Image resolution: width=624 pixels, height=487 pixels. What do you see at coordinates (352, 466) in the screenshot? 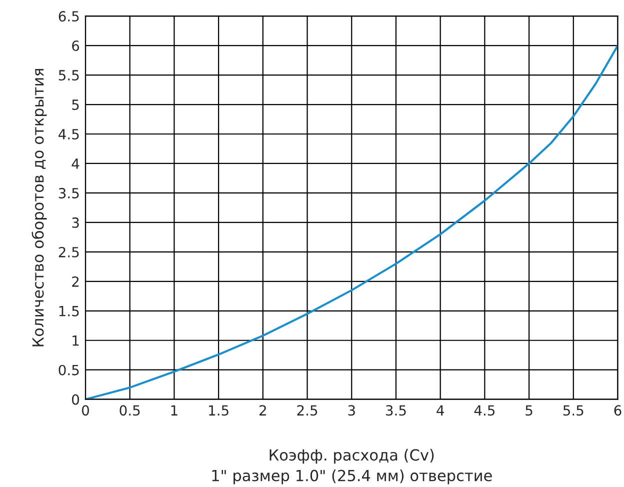
I see `x-axis-title: Коэфф. расхода (Cv) 1" размер 1.0" (25.4 мм) отверстие` at bounding box center [352, 466].